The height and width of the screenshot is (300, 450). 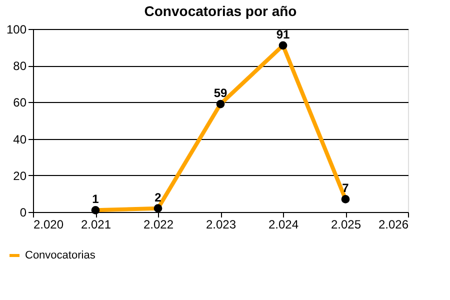 I want to click on y-tick-label: 20, so click(x=20, y=175).